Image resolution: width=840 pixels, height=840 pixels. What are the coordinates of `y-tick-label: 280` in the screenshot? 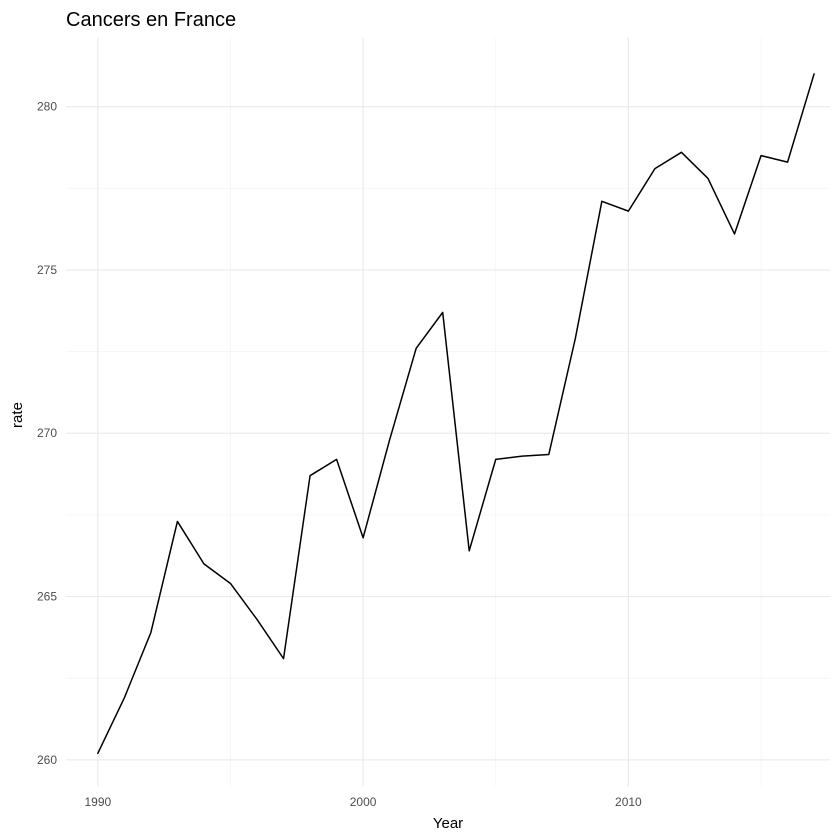 It's located at (47, 107).